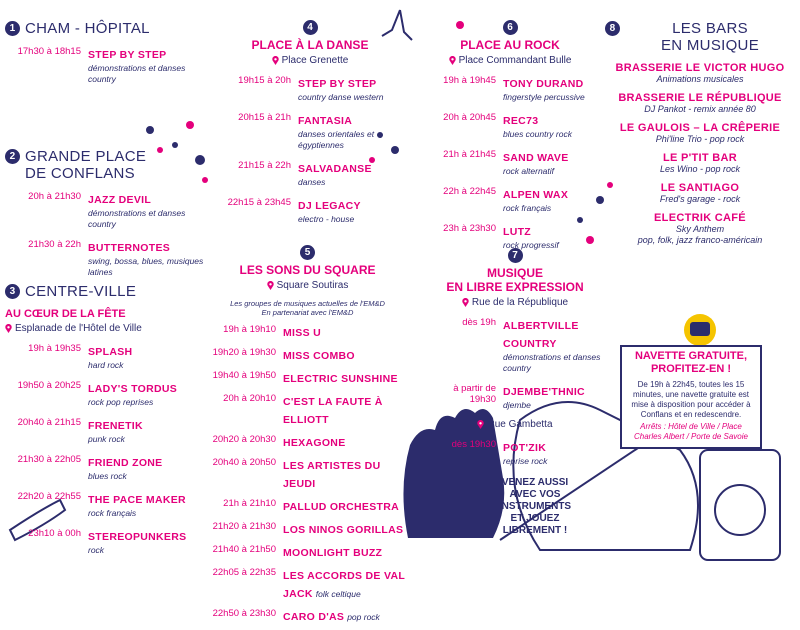  What do you see at coordinates (700, 79) in the screenshot?
I see `bar-description: Animations musicales` at bounding box center [700, 79].